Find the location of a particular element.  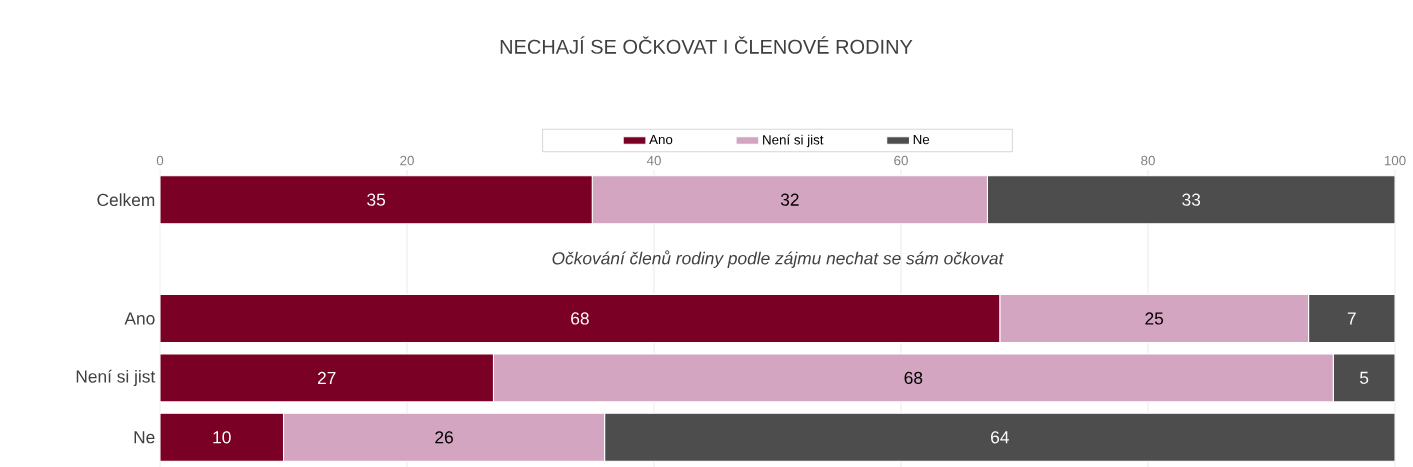

x-tick-label: 80 is located at coordinates (1148, 160).